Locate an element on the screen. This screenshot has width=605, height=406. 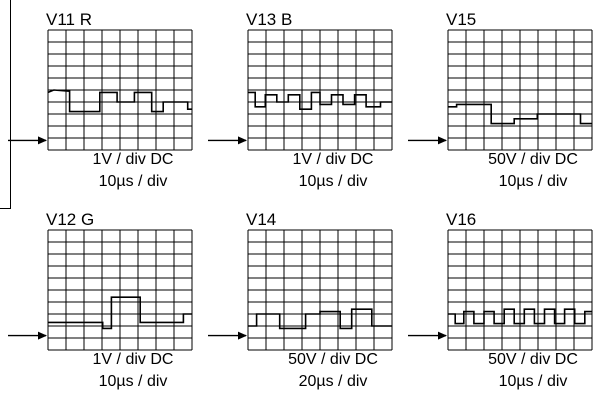
frame-border is located at coordinates (5, 104).